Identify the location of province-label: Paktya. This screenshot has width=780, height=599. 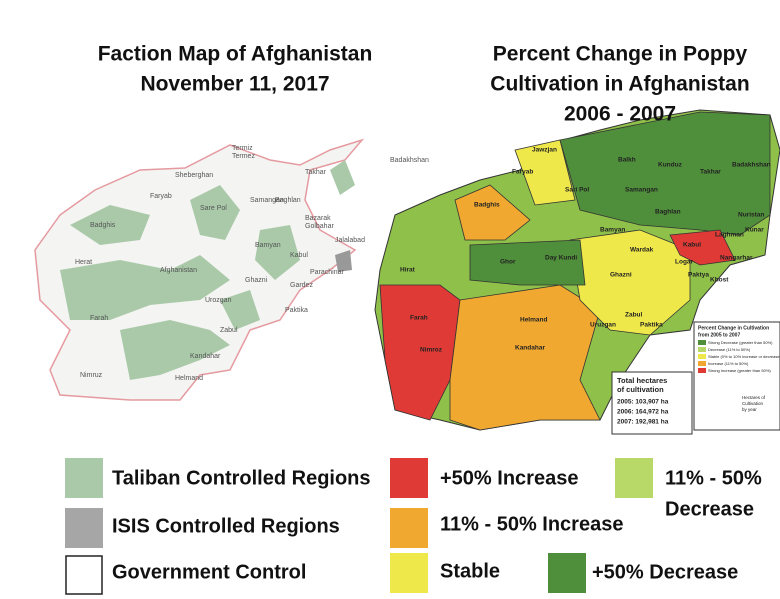
(698, 275).